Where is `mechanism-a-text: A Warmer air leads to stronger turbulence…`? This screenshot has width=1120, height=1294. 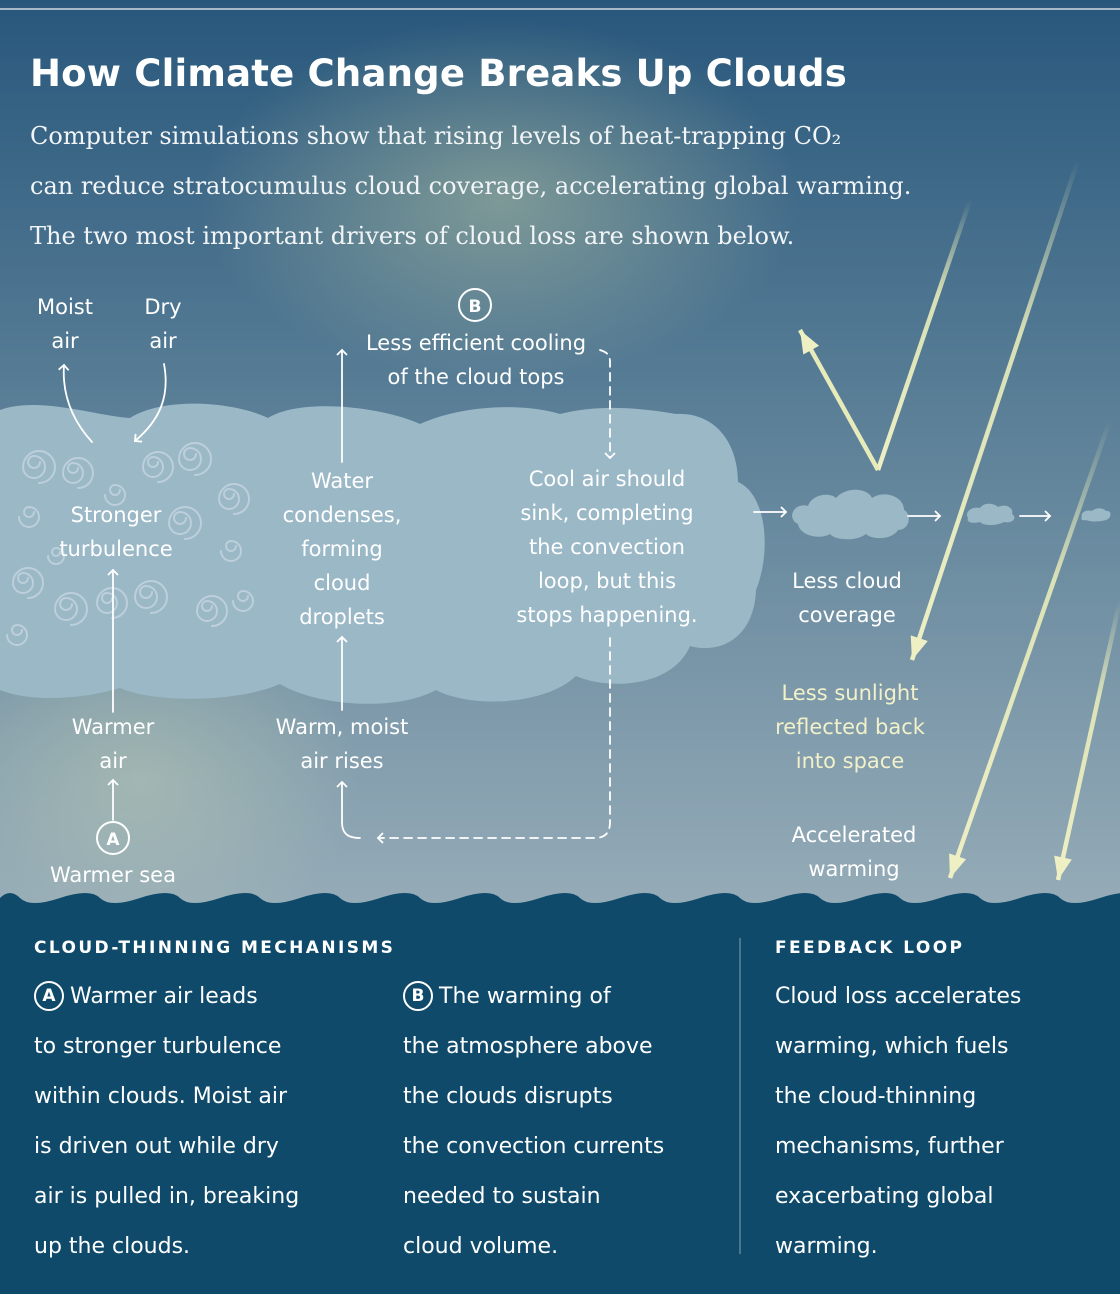 mechanism-a-text: A Warmer air leads to stronger turbulence… is located at coordinates (166, 1122).